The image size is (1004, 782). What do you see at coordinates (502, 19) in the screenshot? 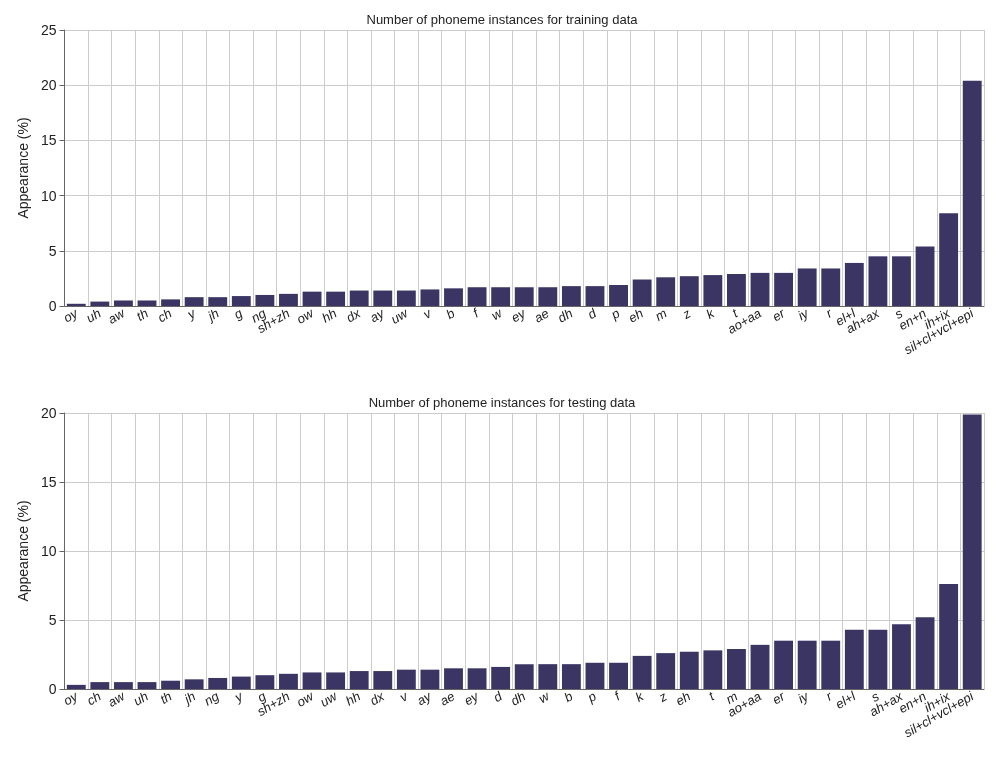
I see `chart-title: Number of phoneme instances for training data` at bounding box center [502, 19].